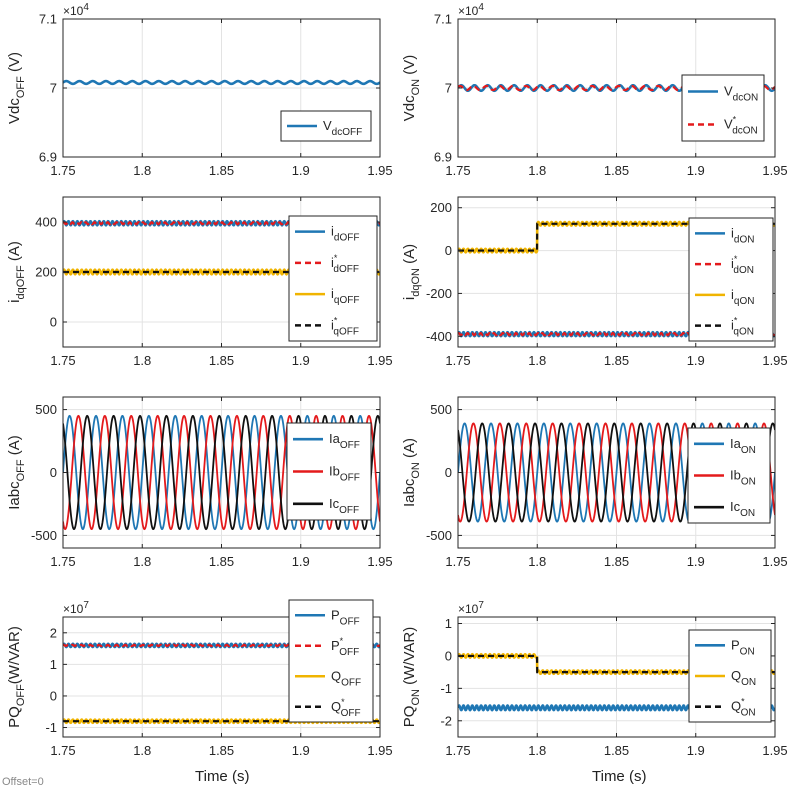 The height and width of the screenshot is (792, 789). I want to click on y-axis-label: IabcOFF (A), so click(16, 472).